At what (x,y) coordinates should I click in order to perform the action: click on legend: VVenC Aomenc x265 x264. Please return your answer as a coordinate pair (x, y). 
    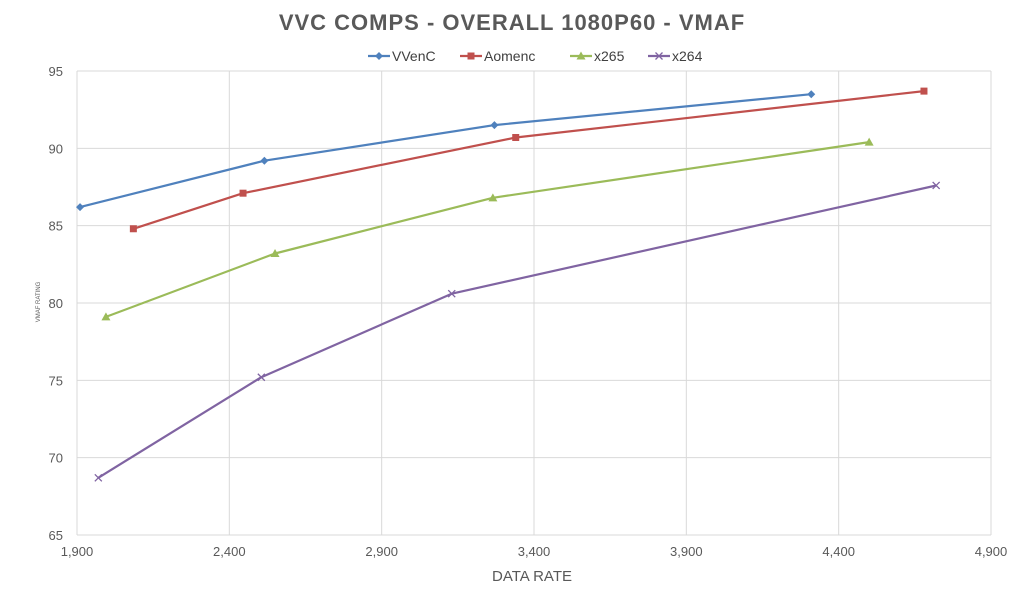
    Looking at the image, I should click on (535, 56).